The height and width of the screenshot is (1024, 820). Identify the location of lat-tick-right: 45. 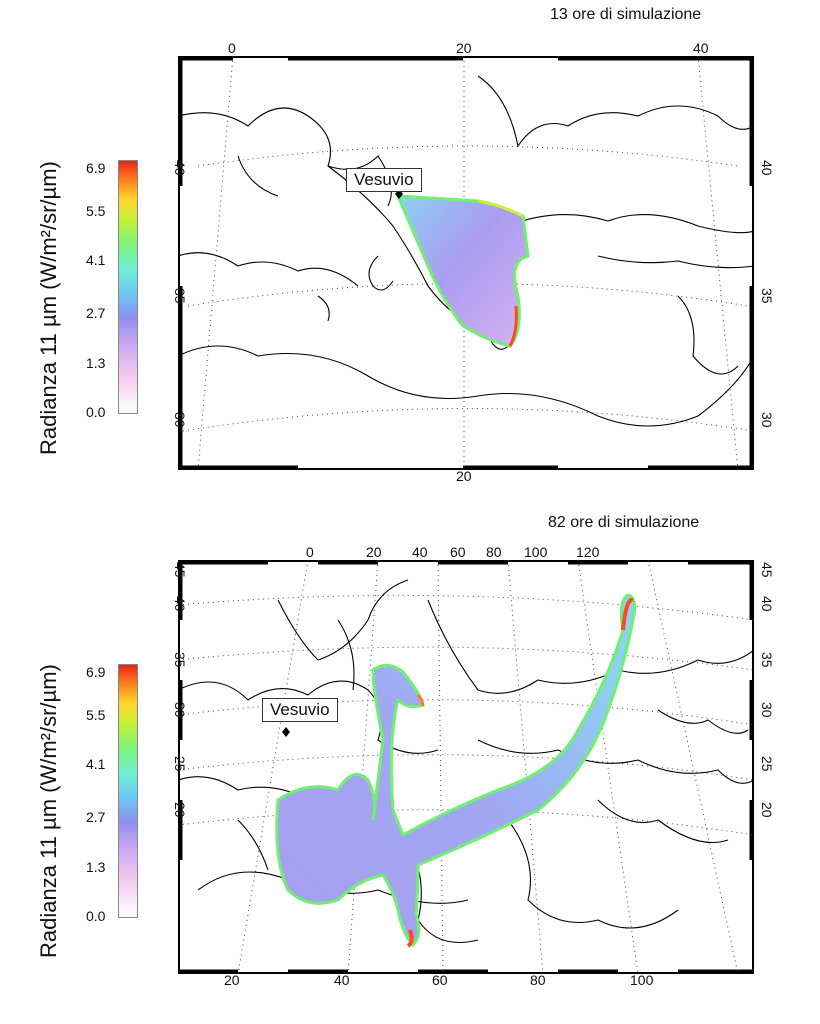
(767, 570).